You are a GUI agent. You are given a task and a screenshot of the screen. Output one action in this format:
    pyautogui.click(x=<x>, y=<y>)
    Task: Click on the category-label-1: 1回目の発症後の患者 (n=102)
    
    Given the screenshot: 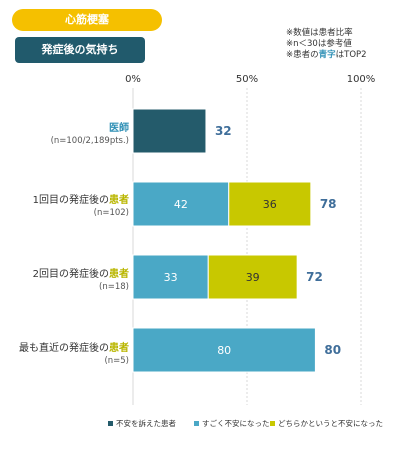 What is the action you would take?
    pyautogui.click(x=66, y=207)
    